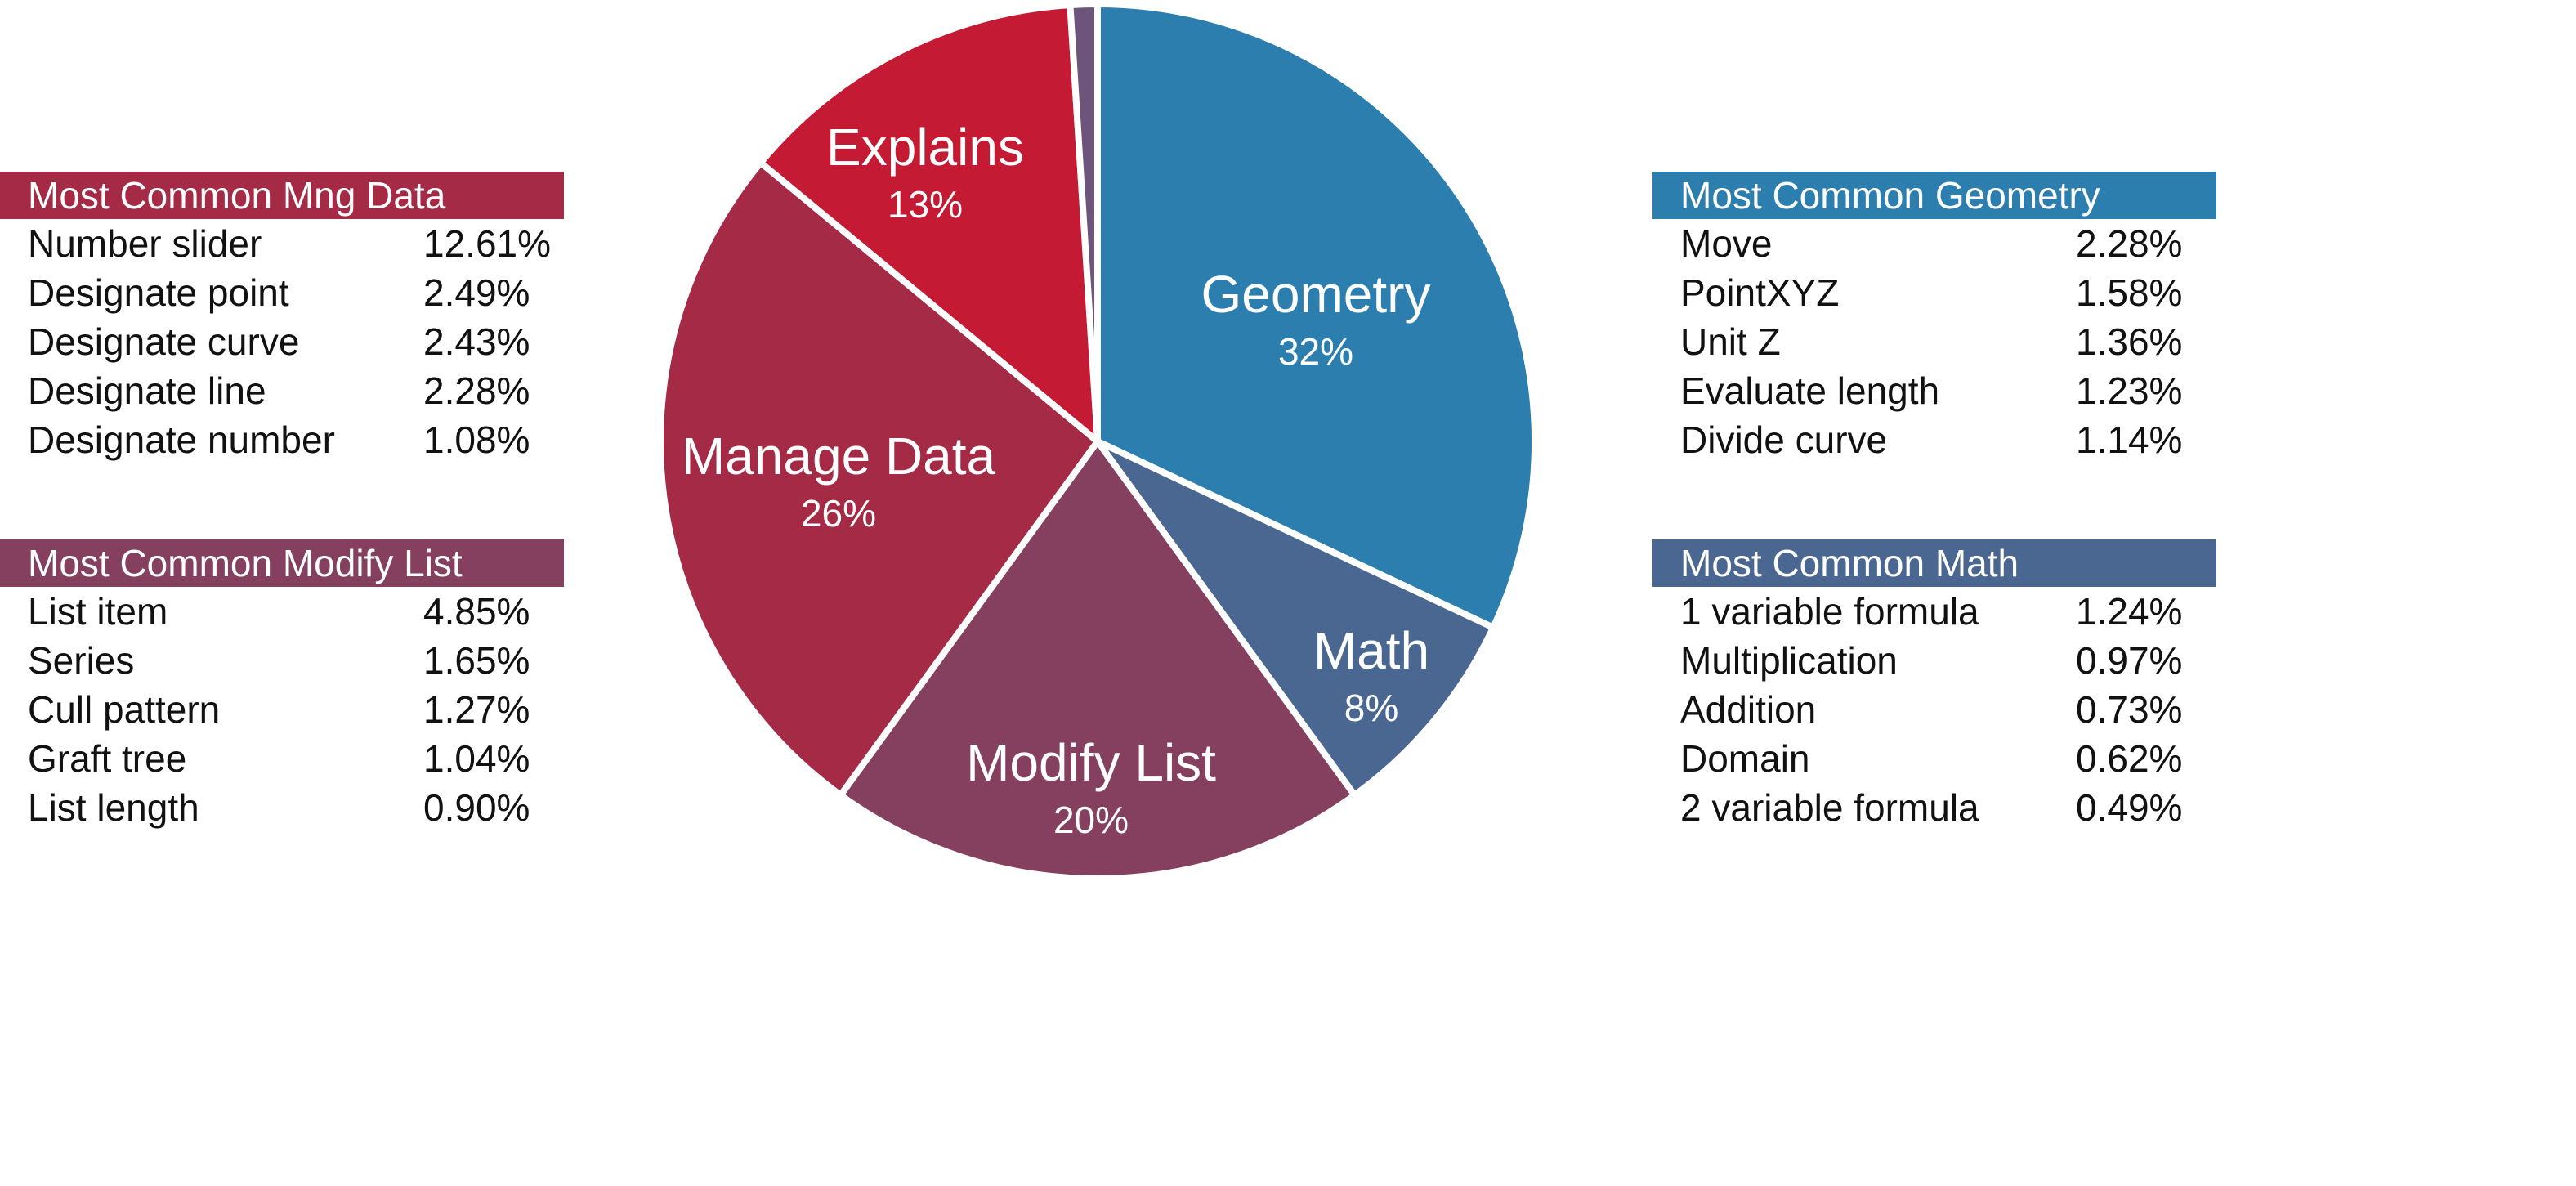 Image resolution: width=2576 pixels, height=1186 pixels. Describe the element at coordinates (477, 439) in the screenshot. I see `row-value: 1.08%` at that location.